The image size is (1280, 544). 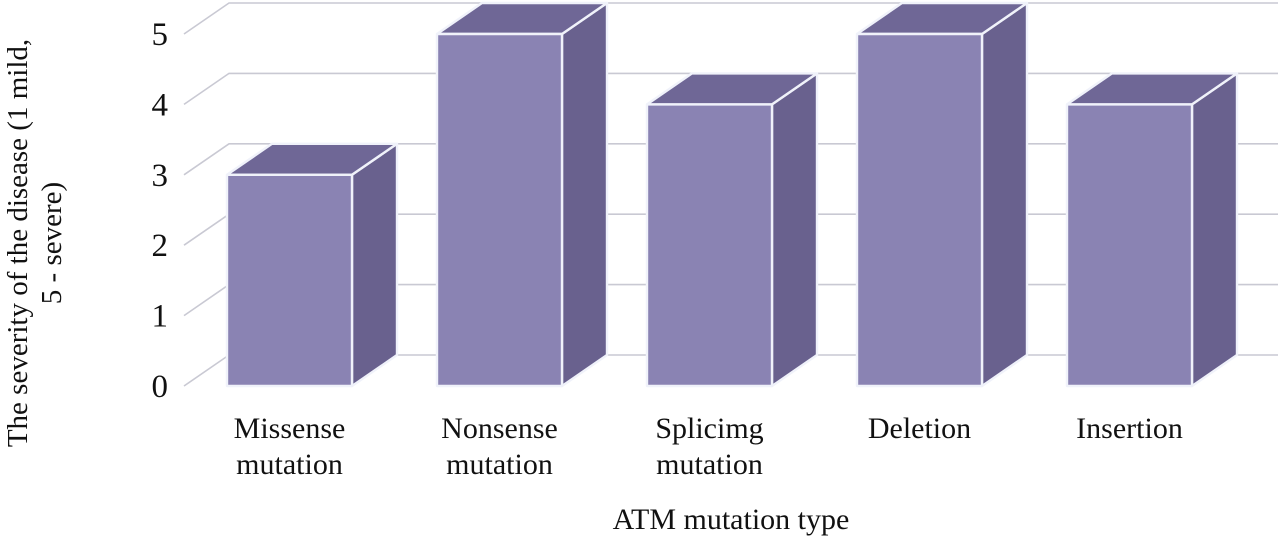 What do you see at coordinates (160, 176) in the screenshot?
I see `y-tick-label-3: 3` at bounding box center [160, 176].